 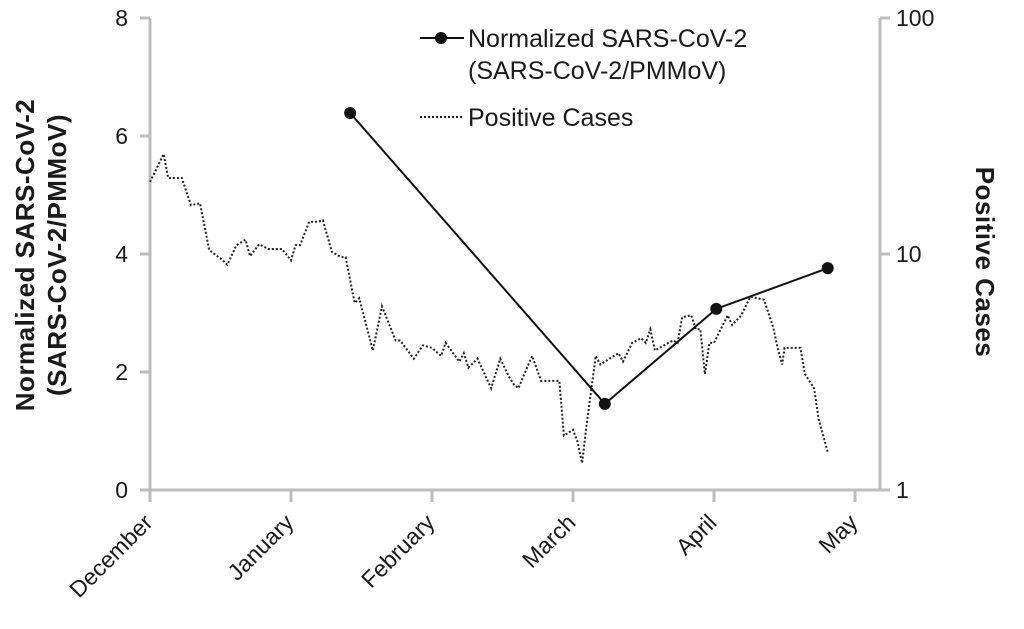 I want to click on legend-label-cases: Positive Cases, so click(x=550, y=118).